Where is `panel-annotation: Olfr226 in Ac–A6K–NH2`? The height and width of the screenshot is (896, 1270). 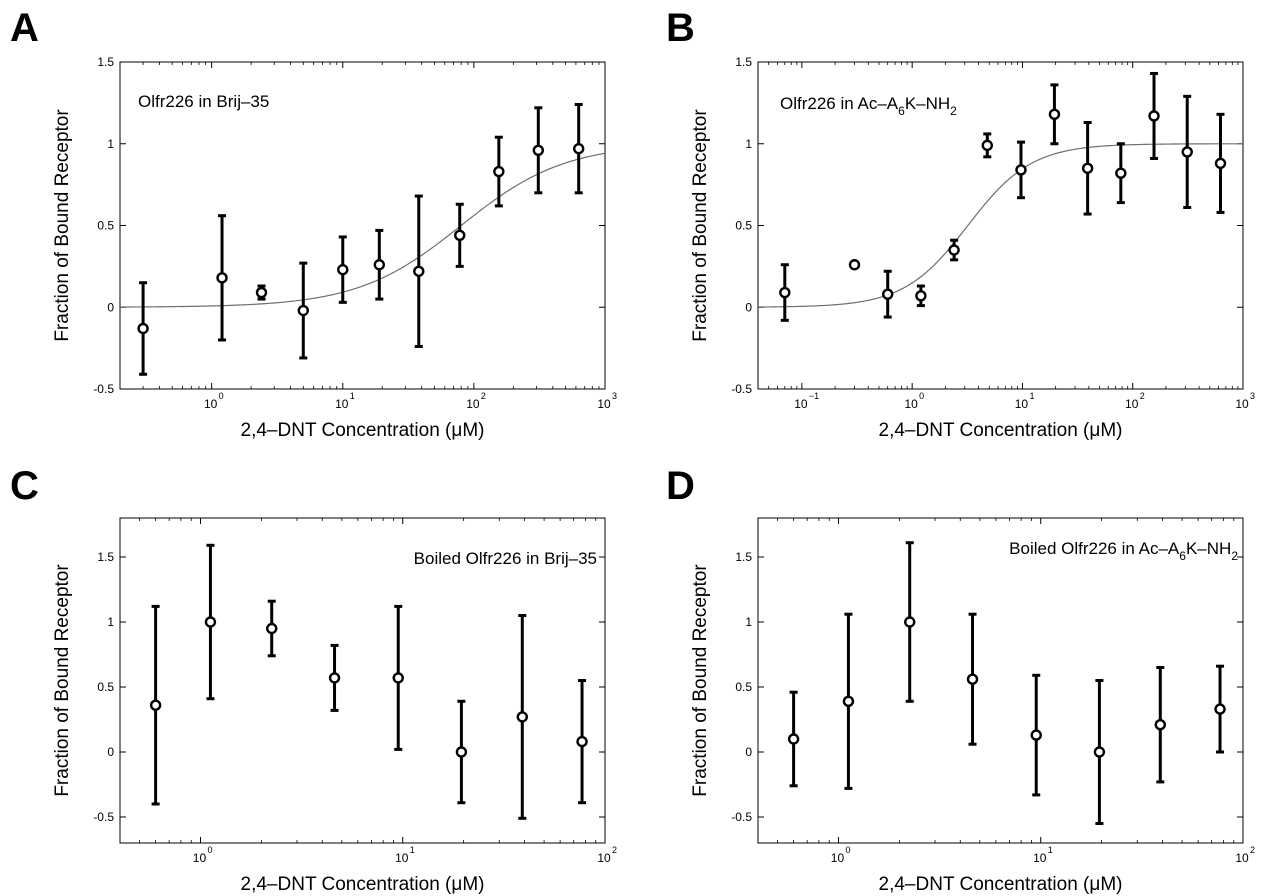
panel-annotation: Olfr226 in Ac–A6K–NH2 is located at coordinates (868, 106).